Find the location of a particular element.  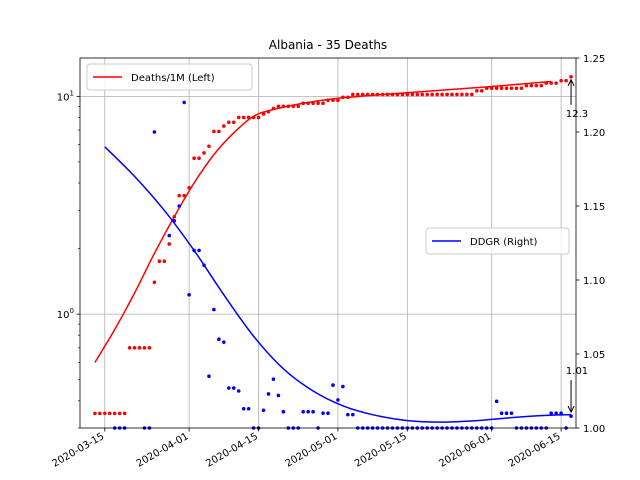

annotation-label-1: 1.01 is located at coordinates (577, 371).